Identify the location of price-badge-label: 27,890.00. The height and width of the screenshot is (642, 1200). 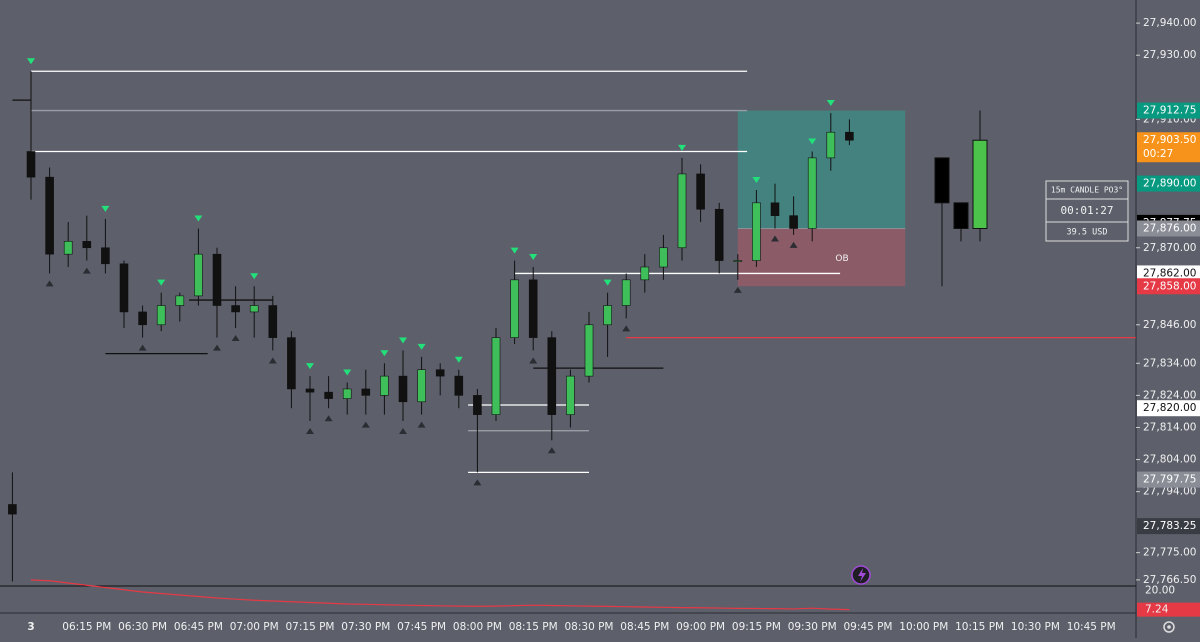
(1169, 184).